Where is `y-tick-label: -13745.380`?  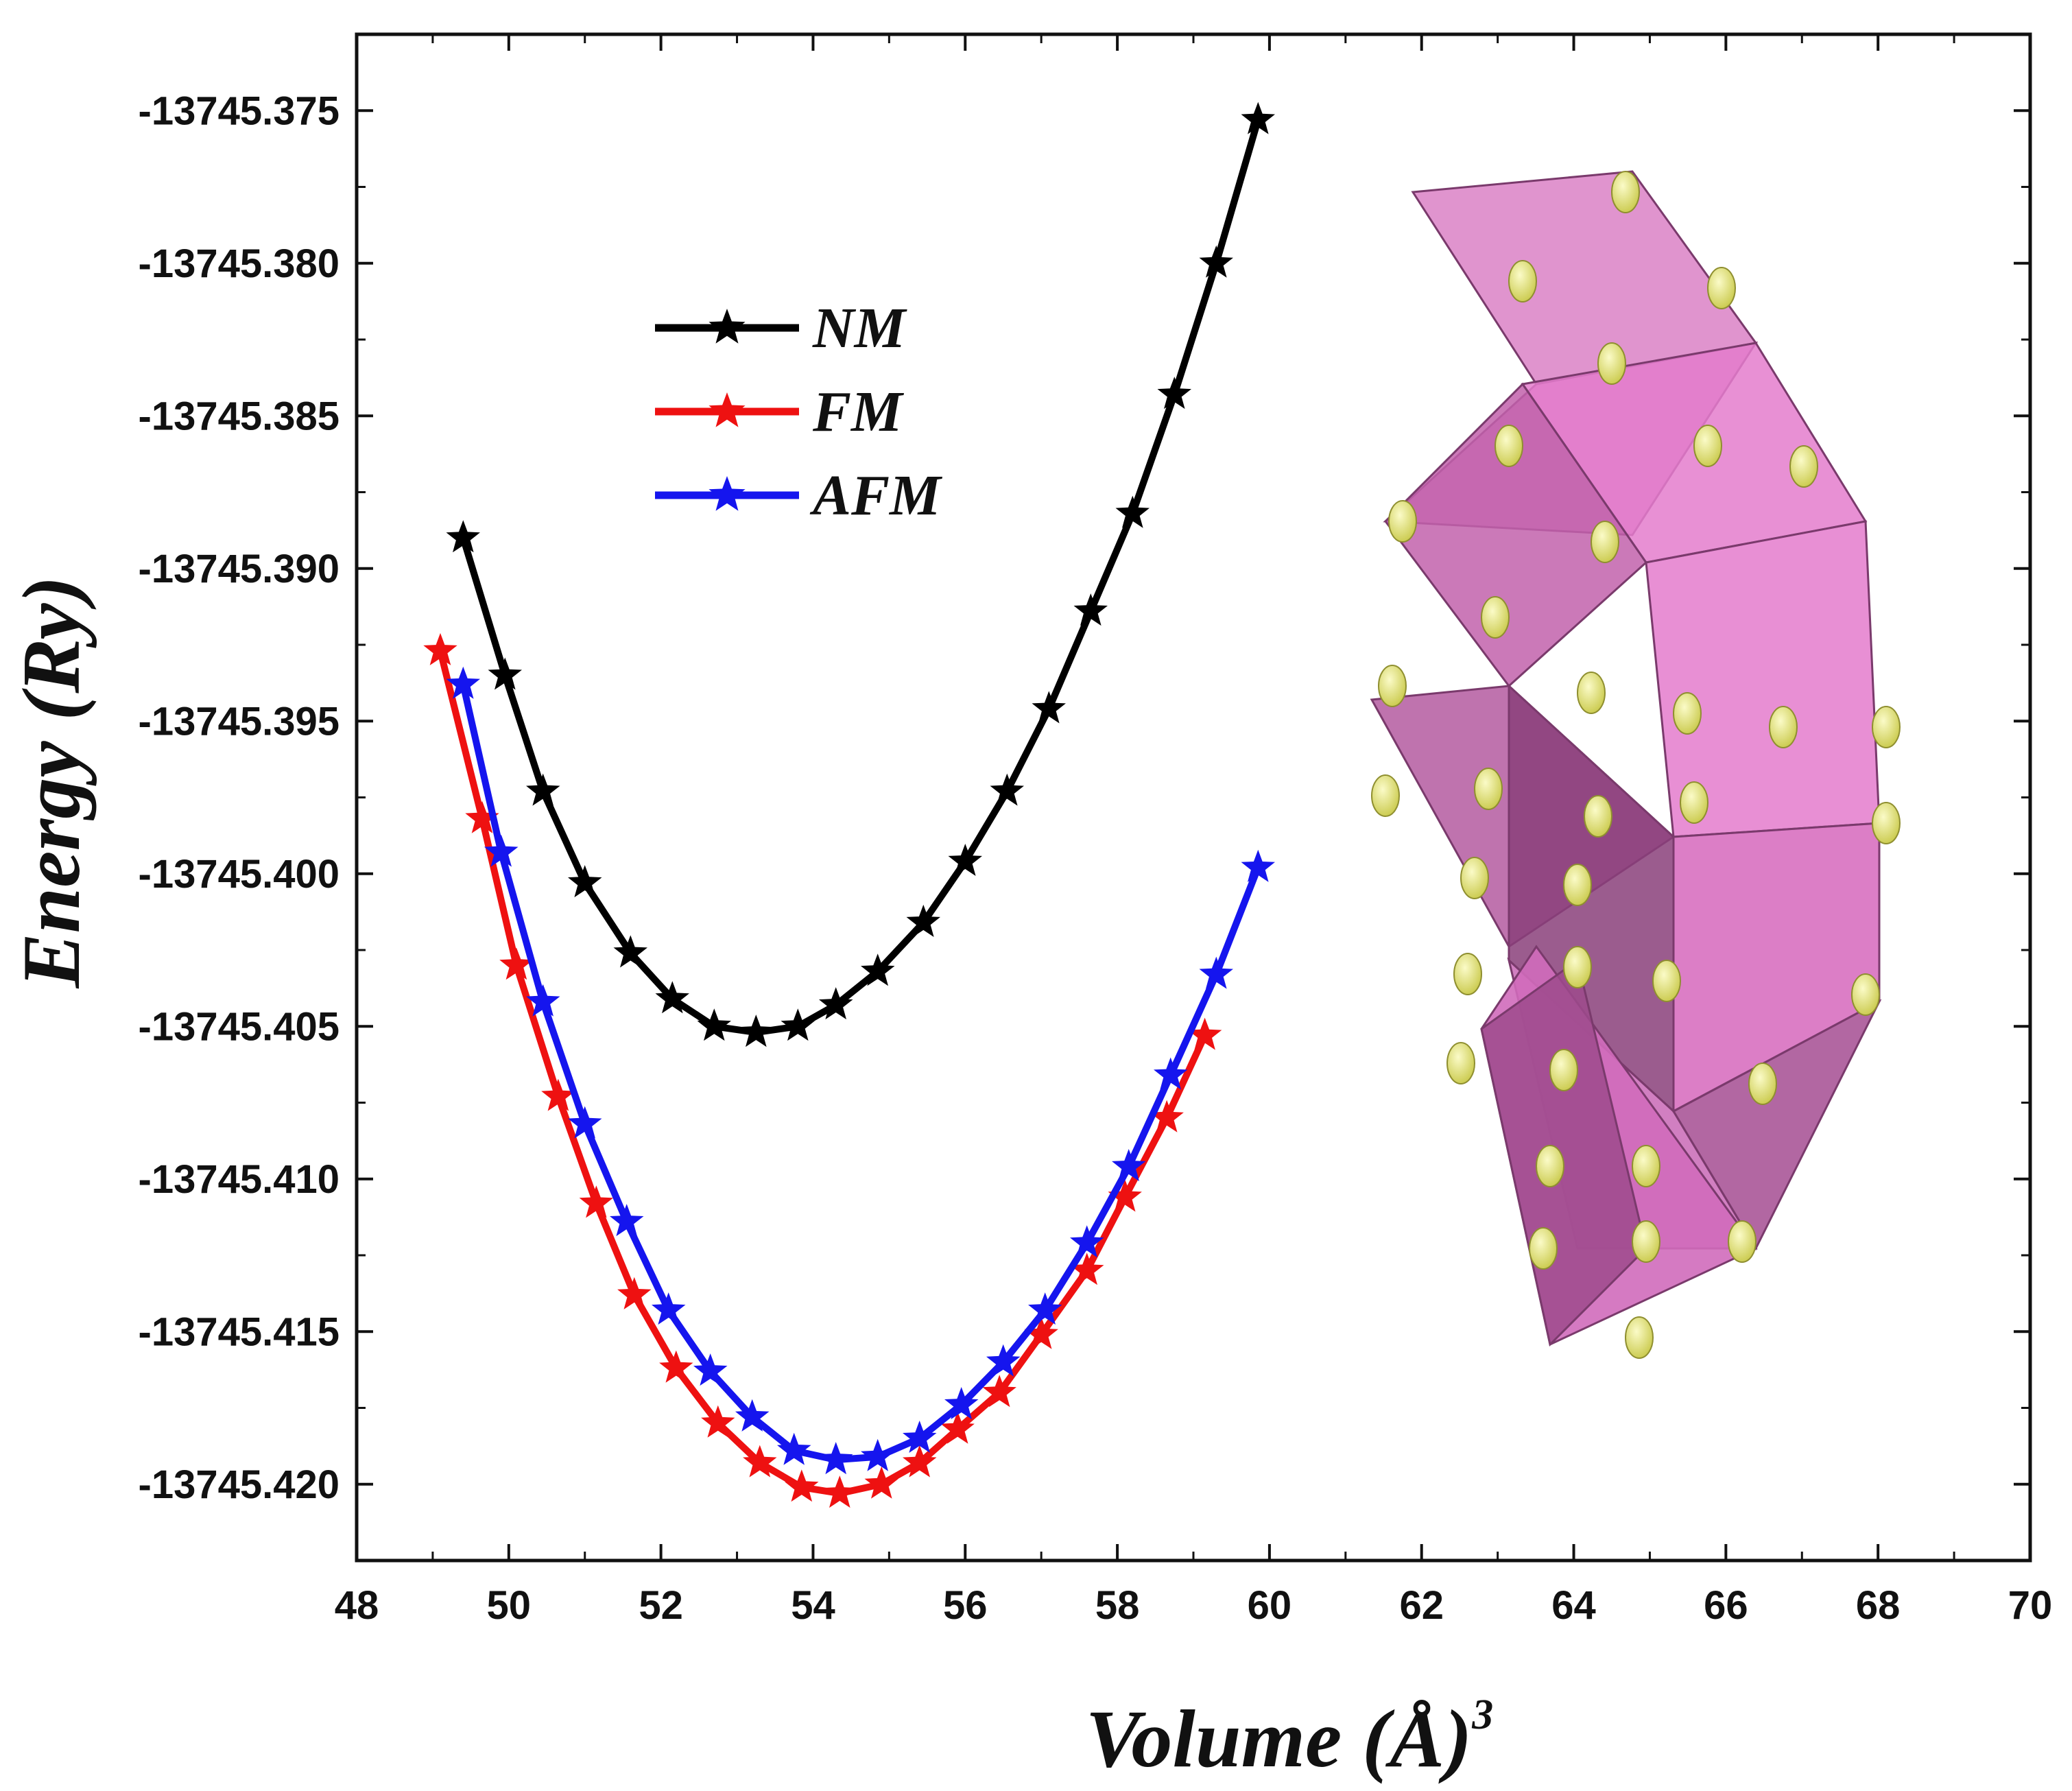 y-tick-label: -13745.380 is located at coordinates (239, 263).